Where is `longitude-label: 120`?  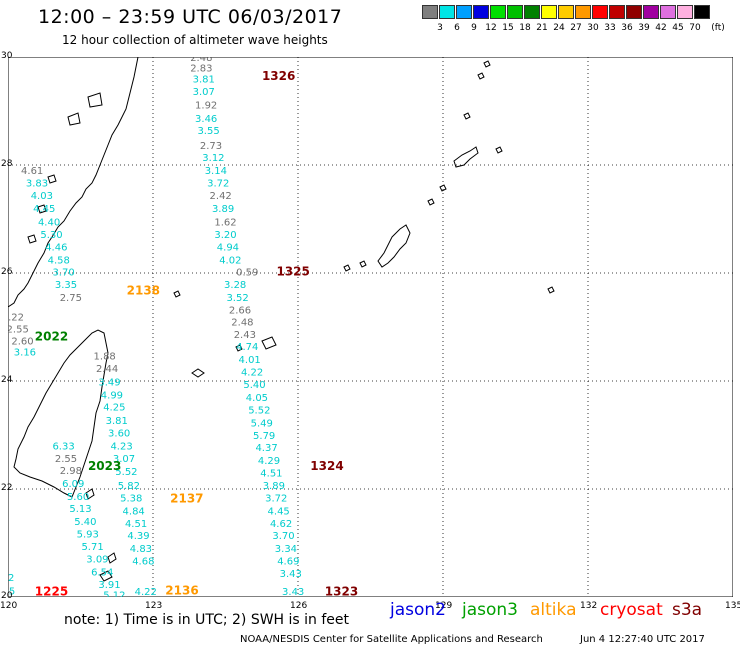 longitude-label: 120 is located at coordinates (9, 606).